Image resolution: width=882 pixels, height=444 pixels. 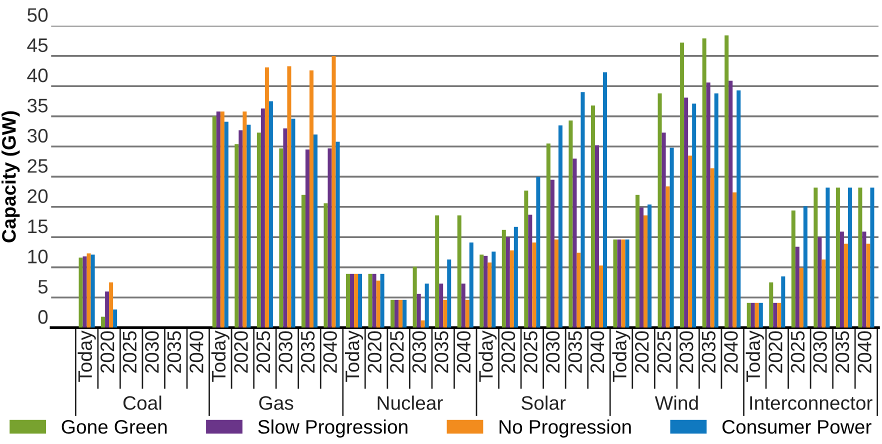 I want to click on legend-label: No Progression, so click(x=565, y=428).